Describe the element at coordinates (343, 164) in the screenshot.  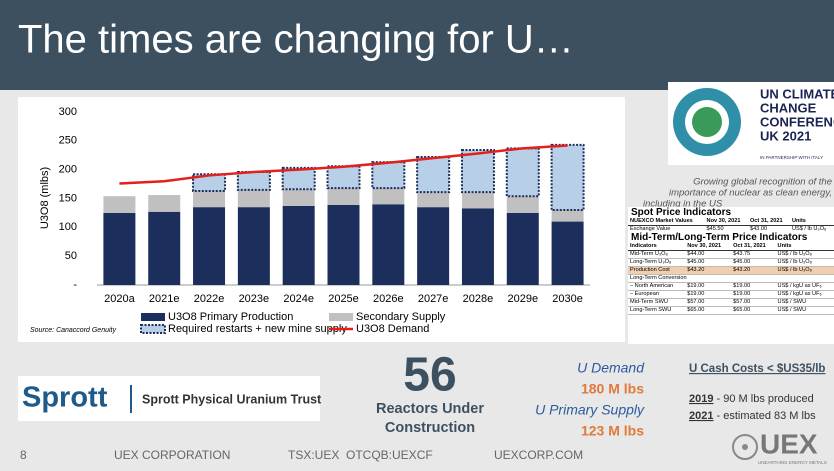
I see `demand-line` at that location.